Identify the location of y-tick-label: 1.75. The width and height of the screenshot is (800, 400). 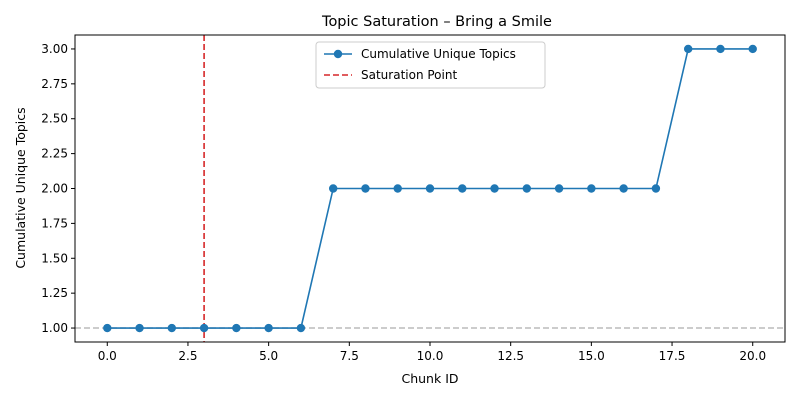
(54, 223).